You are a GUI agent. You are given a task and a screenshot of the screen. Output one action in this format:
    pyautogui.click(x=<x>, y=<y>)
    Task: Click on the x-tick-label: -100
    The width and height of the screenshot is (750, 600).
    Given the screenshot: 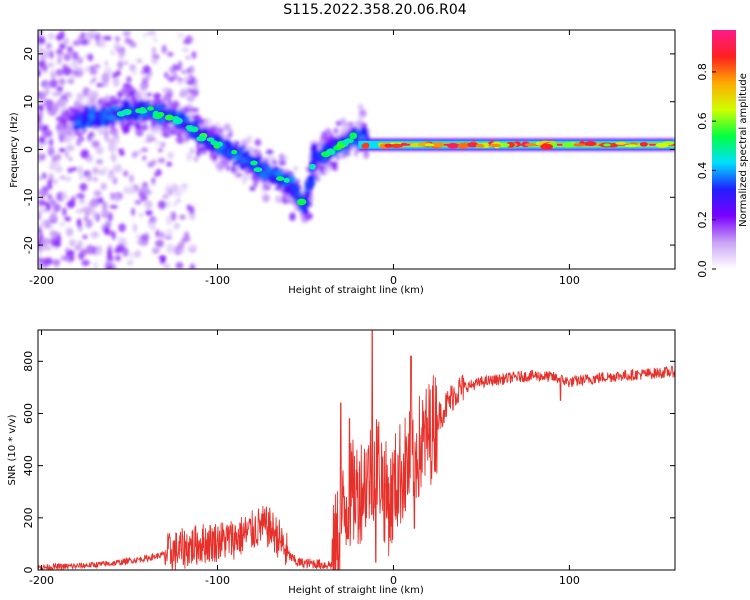 What is the action you would take?
    pyautogui.click(x=217, y=580)
    